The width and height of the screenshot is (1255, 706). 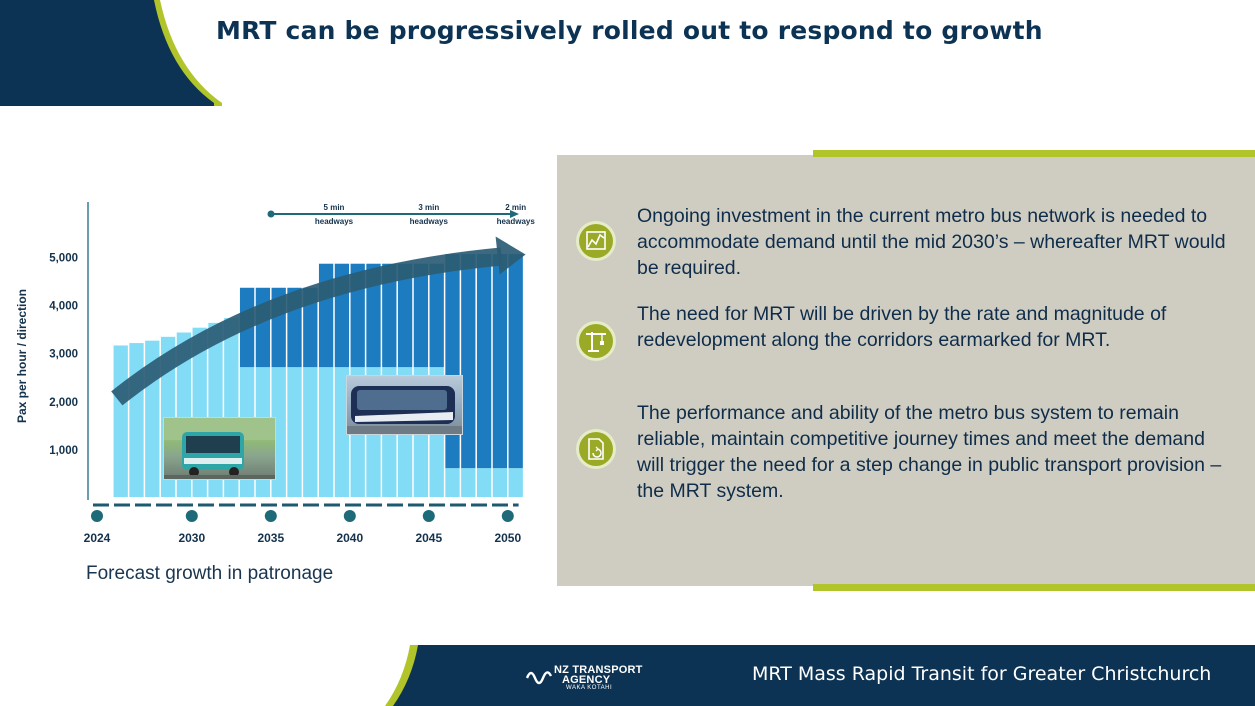 I want to click on logo-text-line1: NZ TRANSPORT, so click(x=598, y=670).